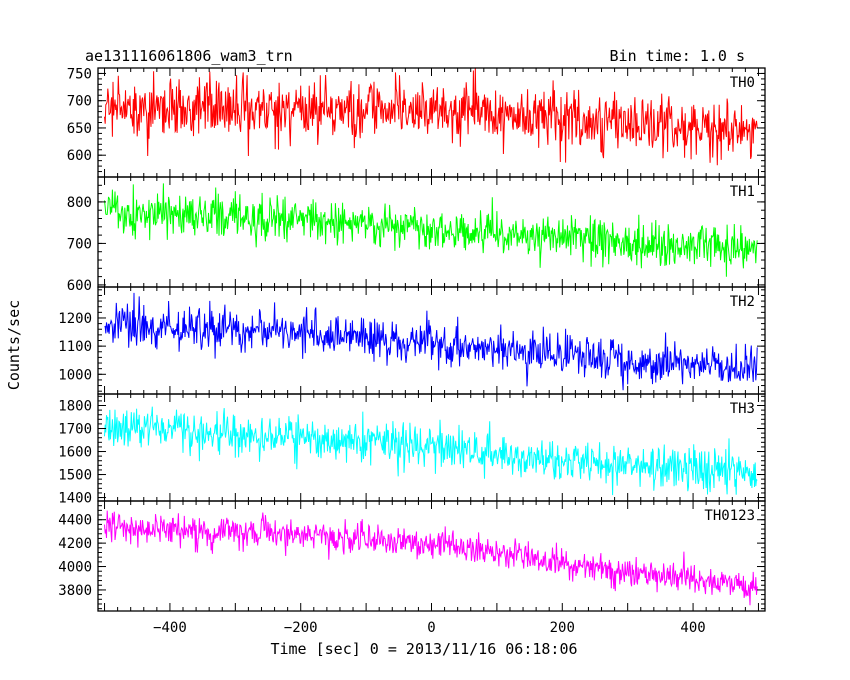 The height and width of the screenshot is (680, 850). What do you see at coordinates (431, 451) in the screenshot?
I see `series-line-th3` at bounding box center [431, 451].